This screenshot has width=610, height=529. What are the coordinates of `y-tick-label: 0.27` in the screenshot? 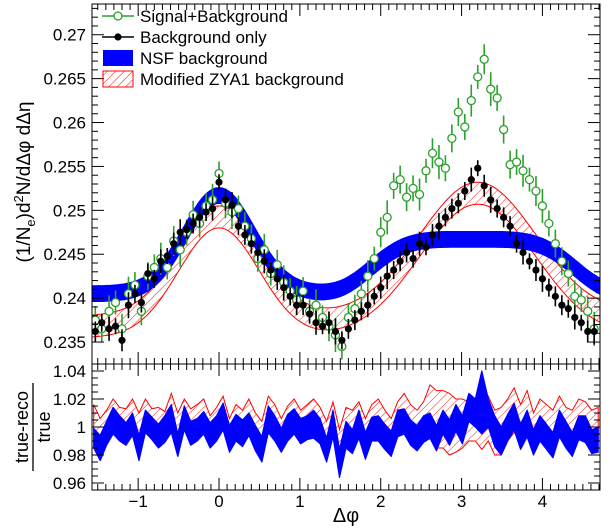 It's located at (69, 35).